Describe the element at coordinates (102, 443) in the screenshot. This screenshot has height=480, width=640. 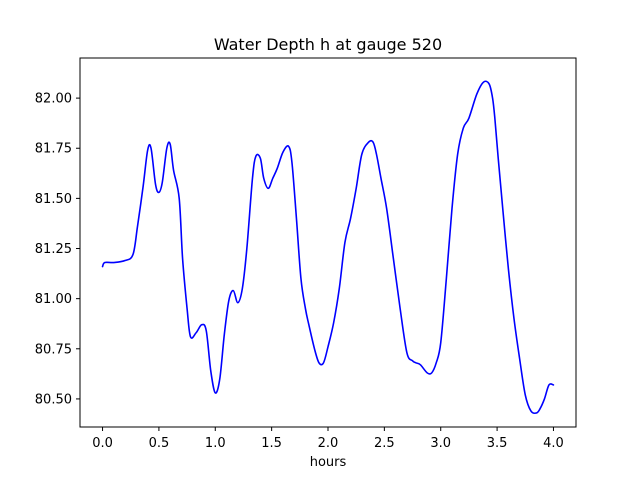
I see `x-tick-label: 0.0` at that location.